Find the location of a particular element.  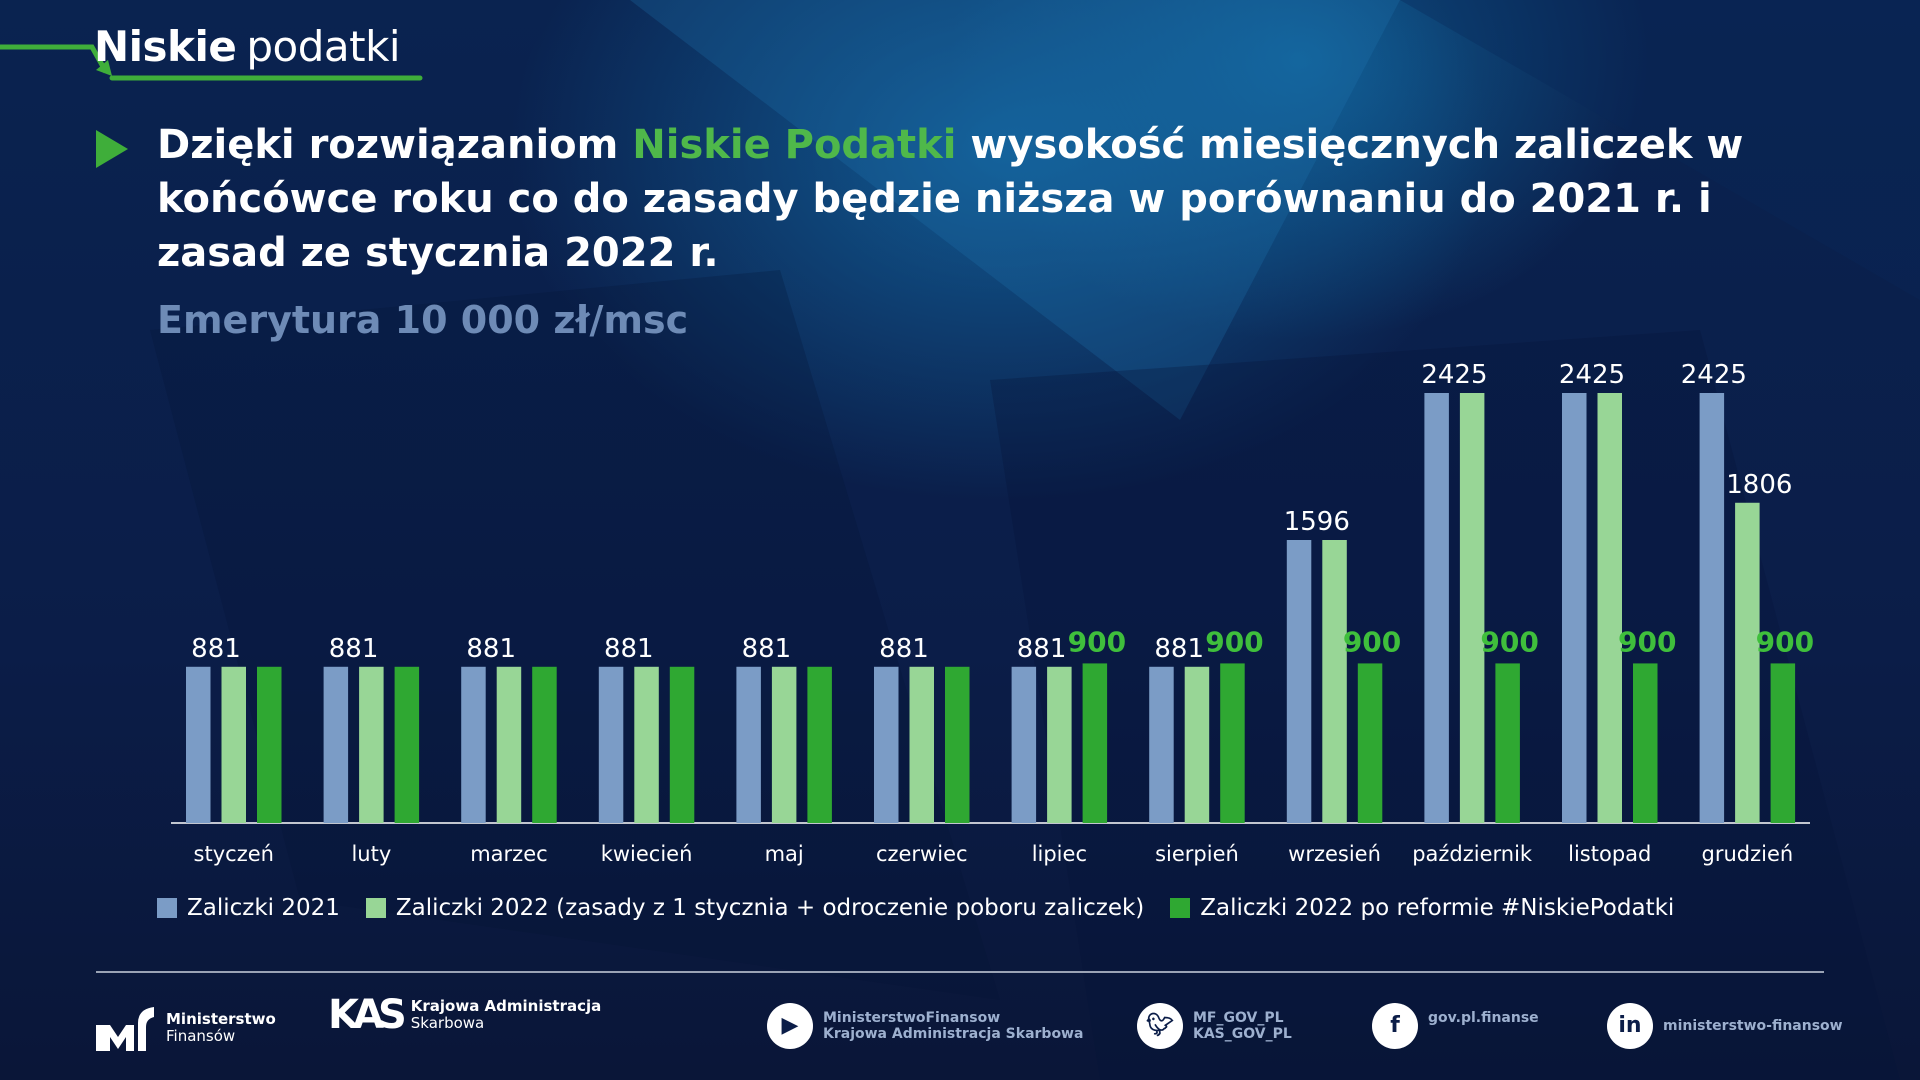

facebook-icon: f is located at coordinates (1395, 1026).